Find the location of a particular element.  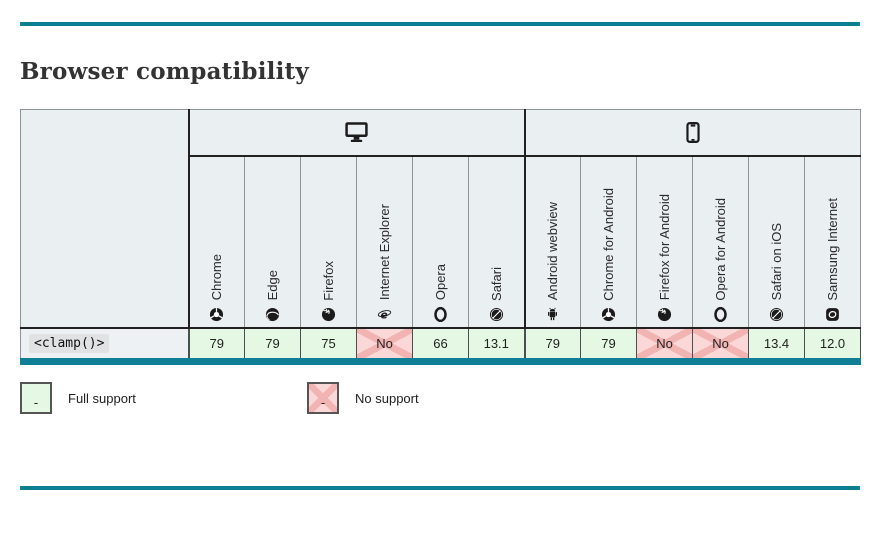

svg-text: e is located at coordinates (383, 314).